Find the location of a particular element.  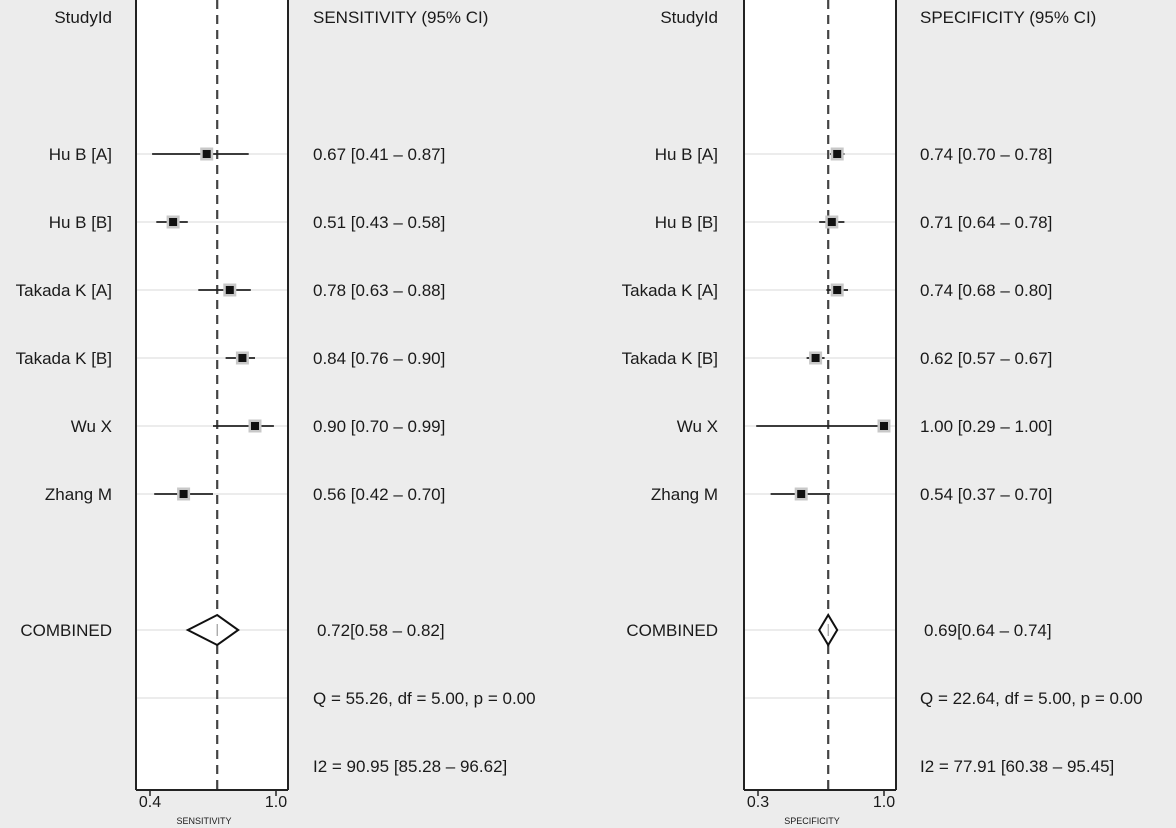

i2-statistic-text: I2 = 77.91 [60.38 – 95.45] is located at coordinates (1017, 766).